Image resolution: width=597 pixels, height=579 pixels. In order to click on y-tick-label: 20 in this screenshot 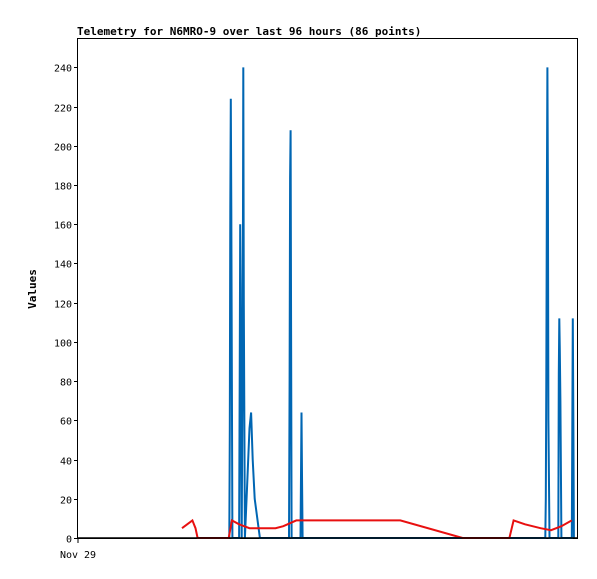, I will do `click(66, 501)`.